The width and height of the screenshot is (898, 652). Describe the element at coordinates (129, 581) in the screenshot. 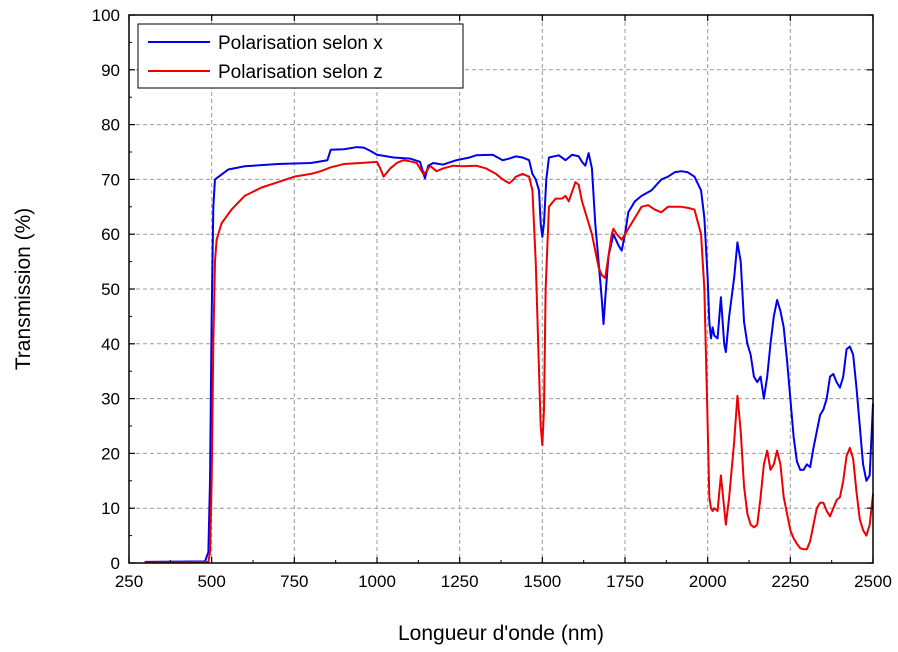

I see `x-tick-label: 250` at that location.